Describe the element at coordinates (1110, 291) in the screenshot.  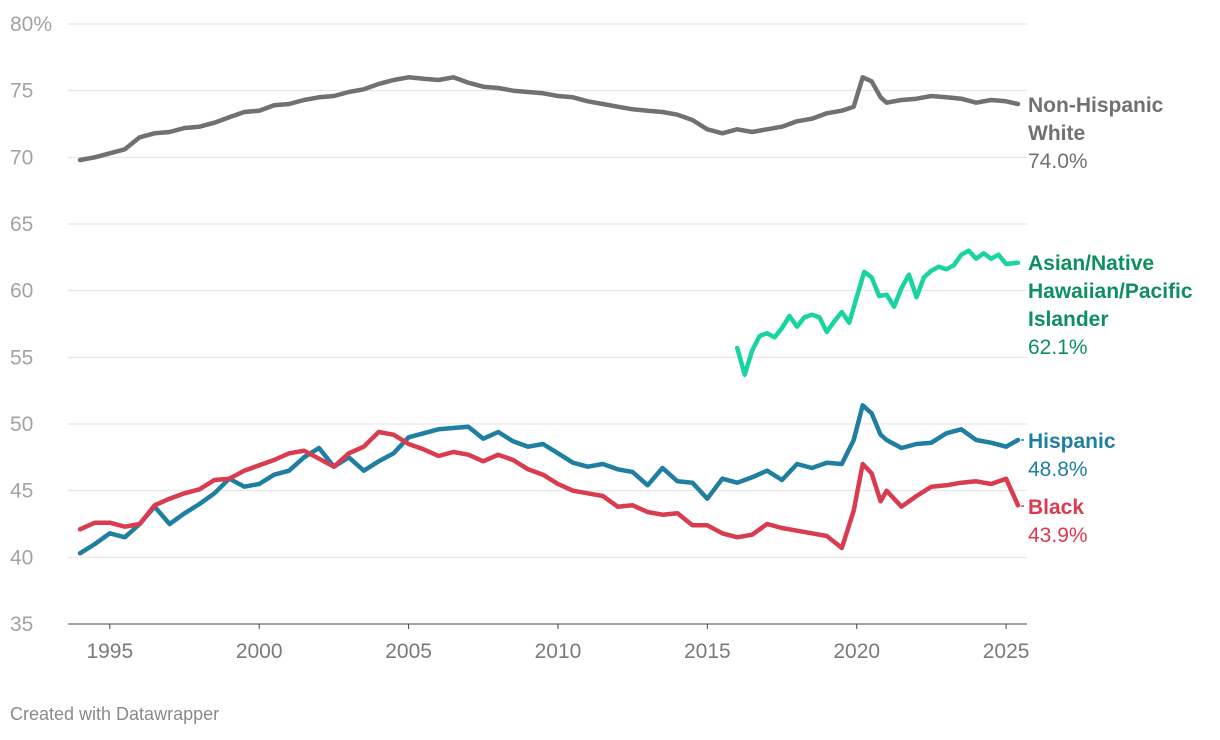
I see `series-name-asian-native-hawaiian-pacific-islander: Hawaiian/Pacific` at that location.